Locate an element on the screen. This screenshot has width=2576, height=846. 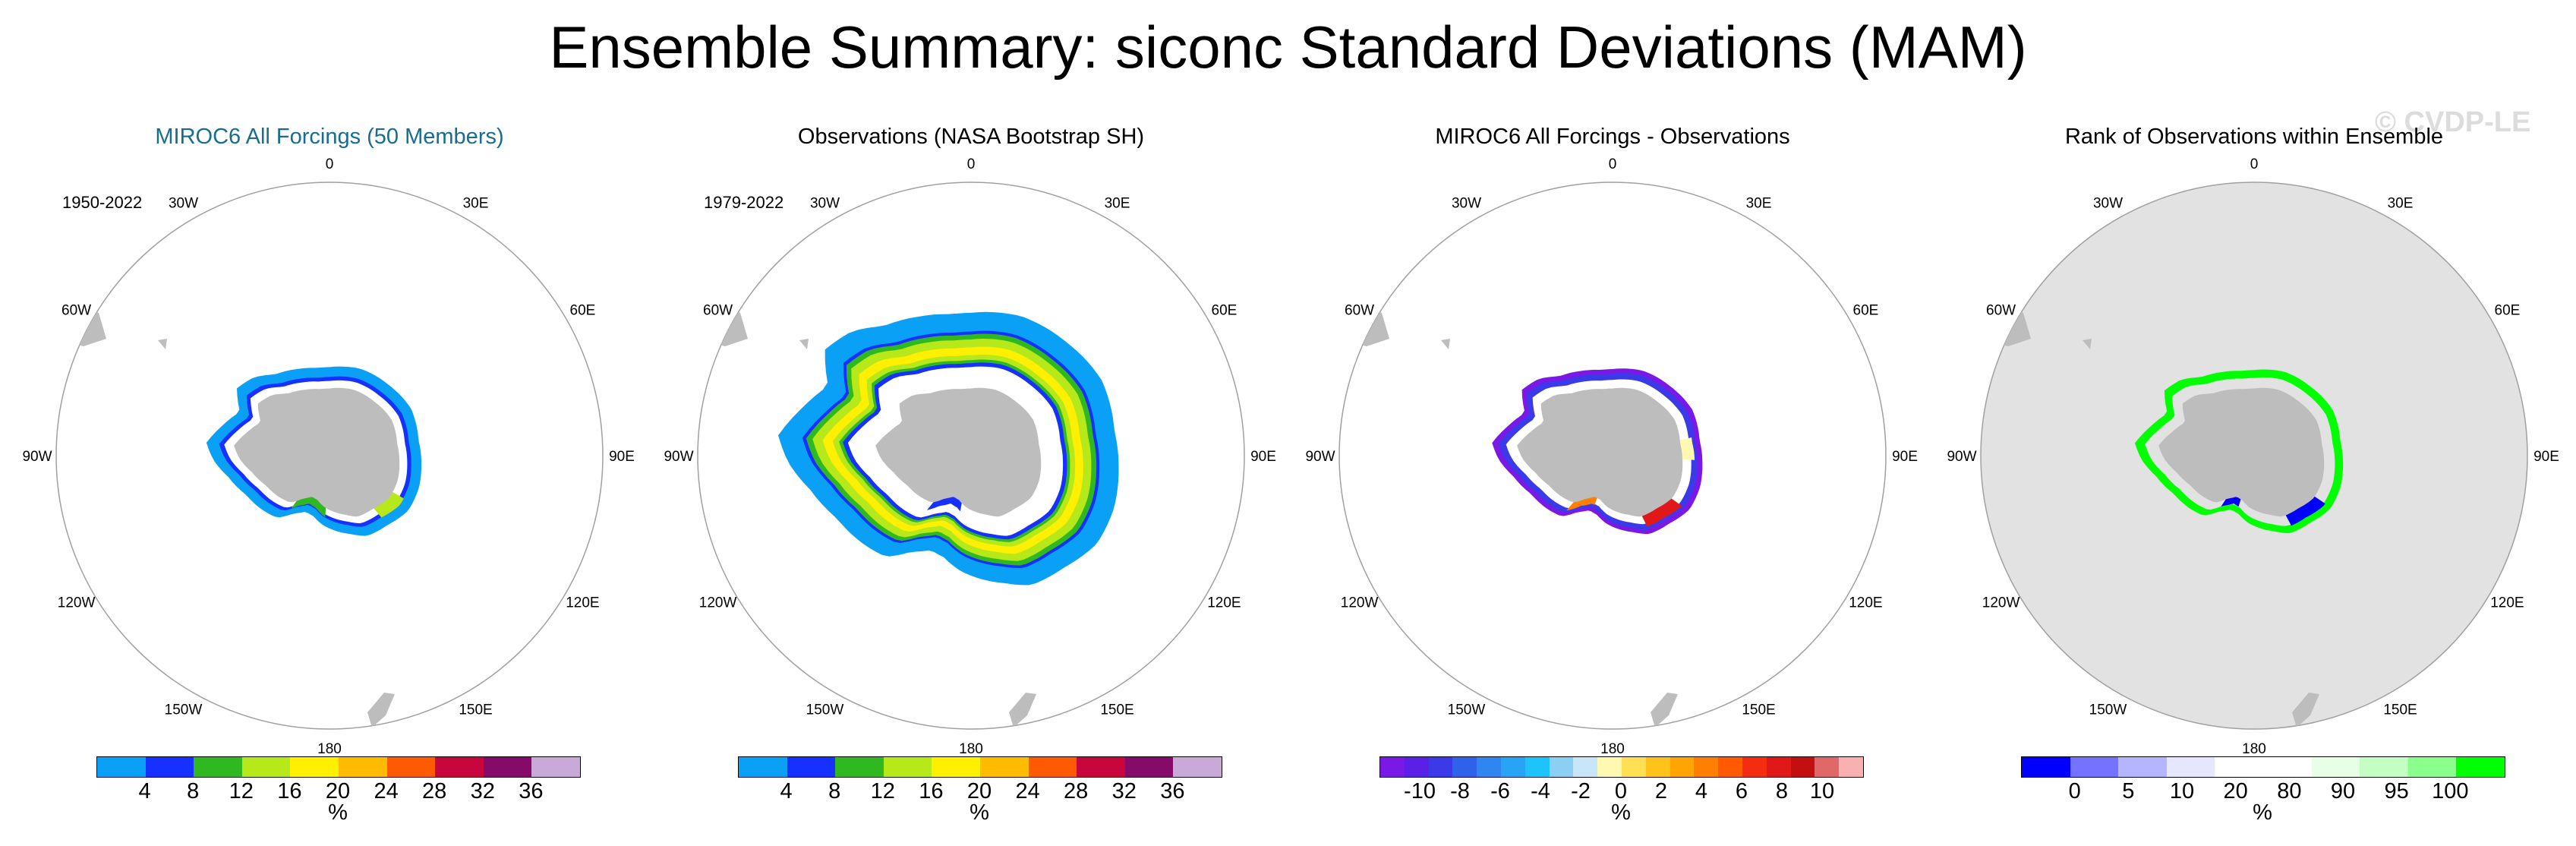
longitude-label: 30E is located at coordinates (2401, 204).